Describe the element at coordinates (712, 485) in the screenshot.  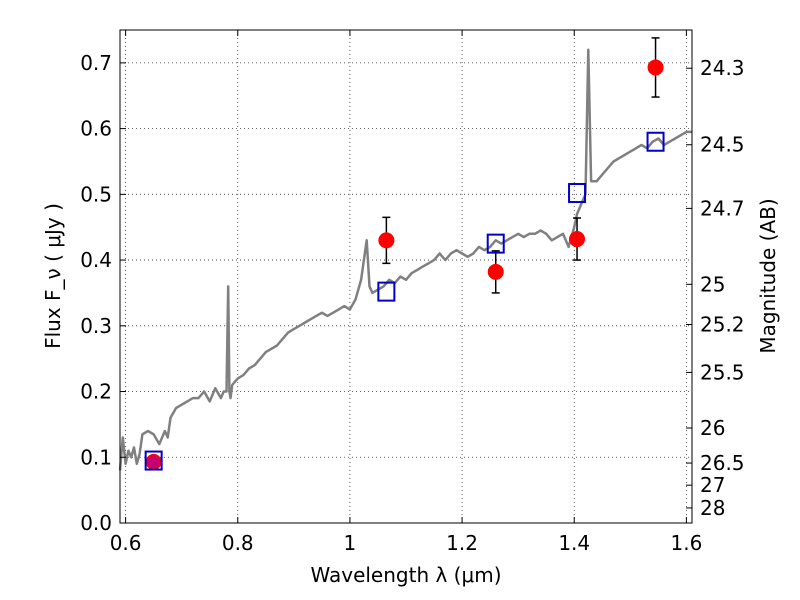
I see `mag-tick-label: 27` at that location.